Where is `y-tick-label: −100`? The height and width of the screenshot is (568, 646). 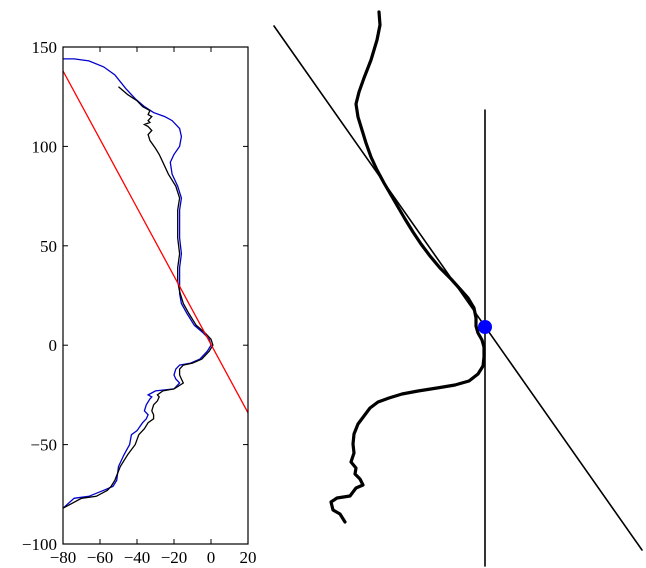
y-tick-label: −100 is located at coordinates (39, 544).